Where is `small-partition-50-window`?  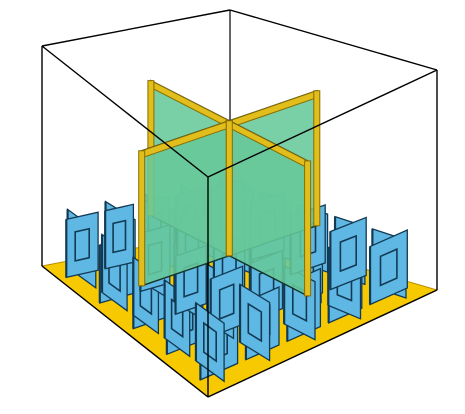
small-partition-50-window is located at coordinates (388, 267).